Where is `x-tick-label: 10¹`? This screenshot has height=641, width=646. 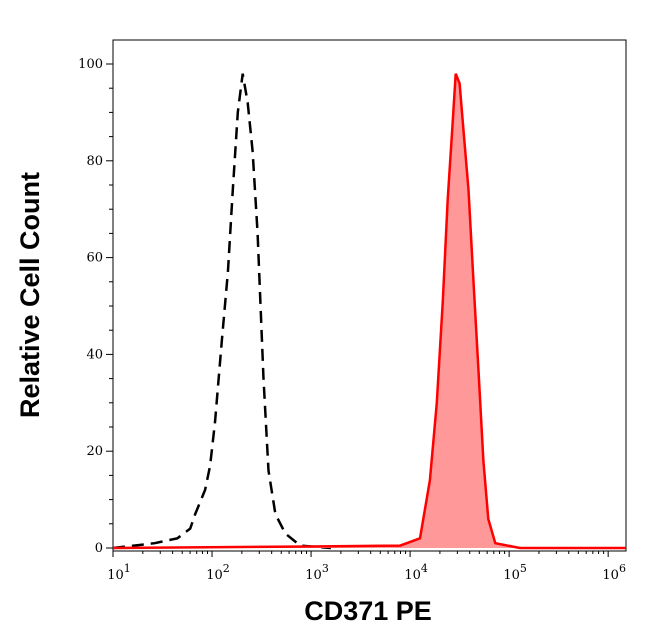 x-tick-label: 10¹ is located at coordinates (119, 572).